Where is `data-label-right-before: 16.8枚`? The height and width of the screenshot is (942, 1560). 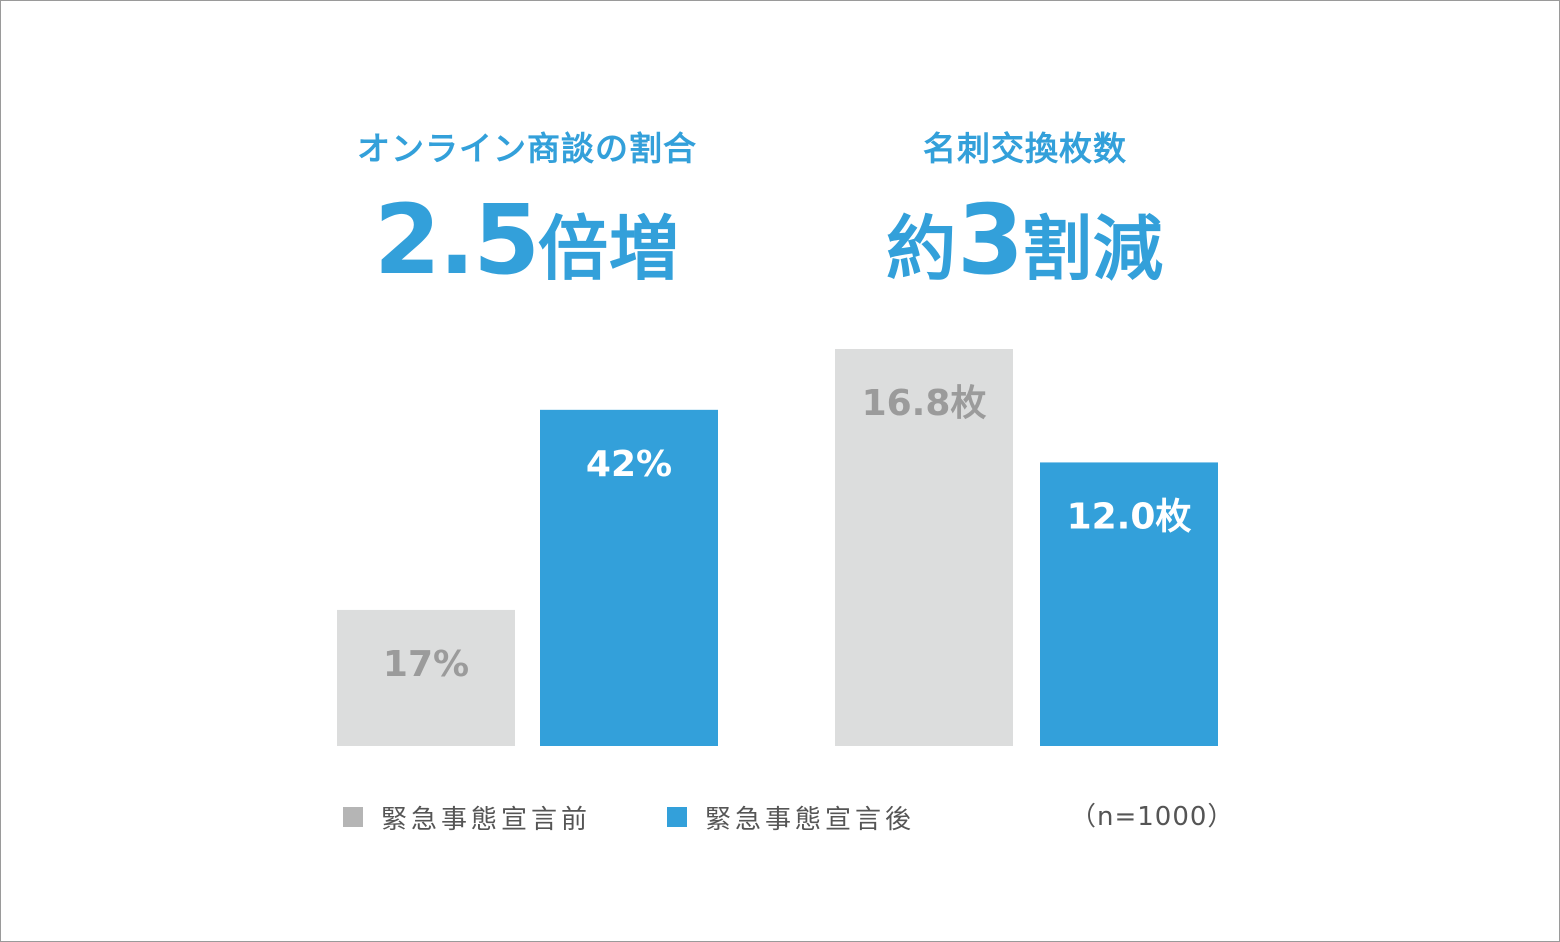
data-label-right-before: 16.8枚 is located at coordinates (924, 403).